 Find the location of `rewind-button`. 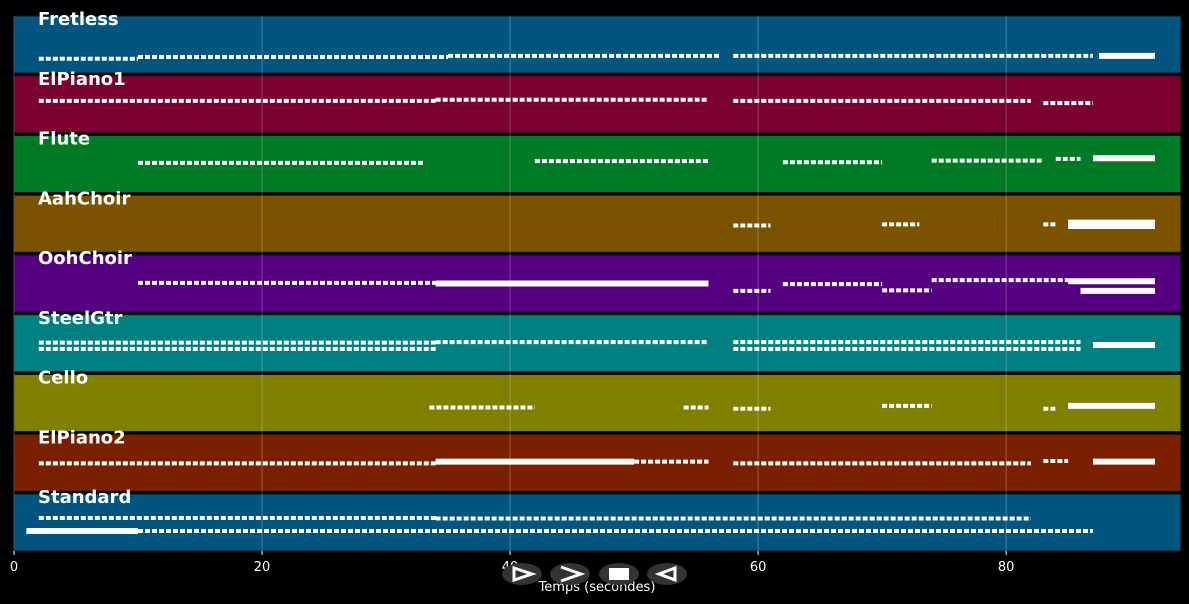

rewind-button is located at coordinates (667, 574).